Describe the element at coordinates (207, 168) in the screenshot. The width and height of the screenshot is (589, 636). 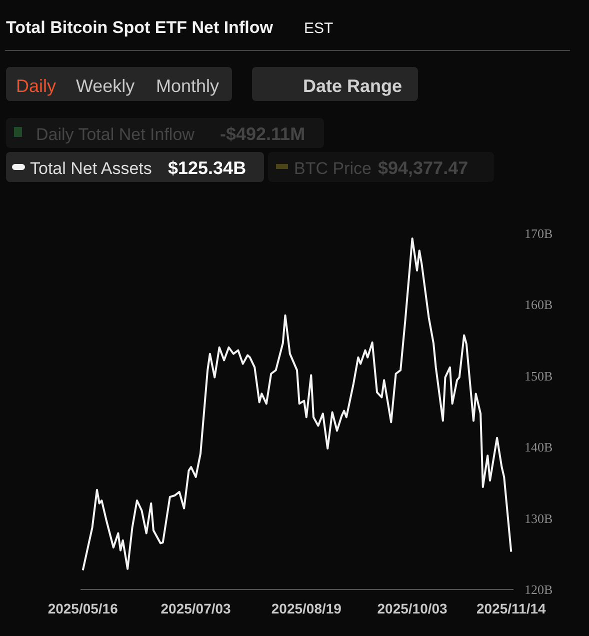
I see `text: $125.34B` at that location.